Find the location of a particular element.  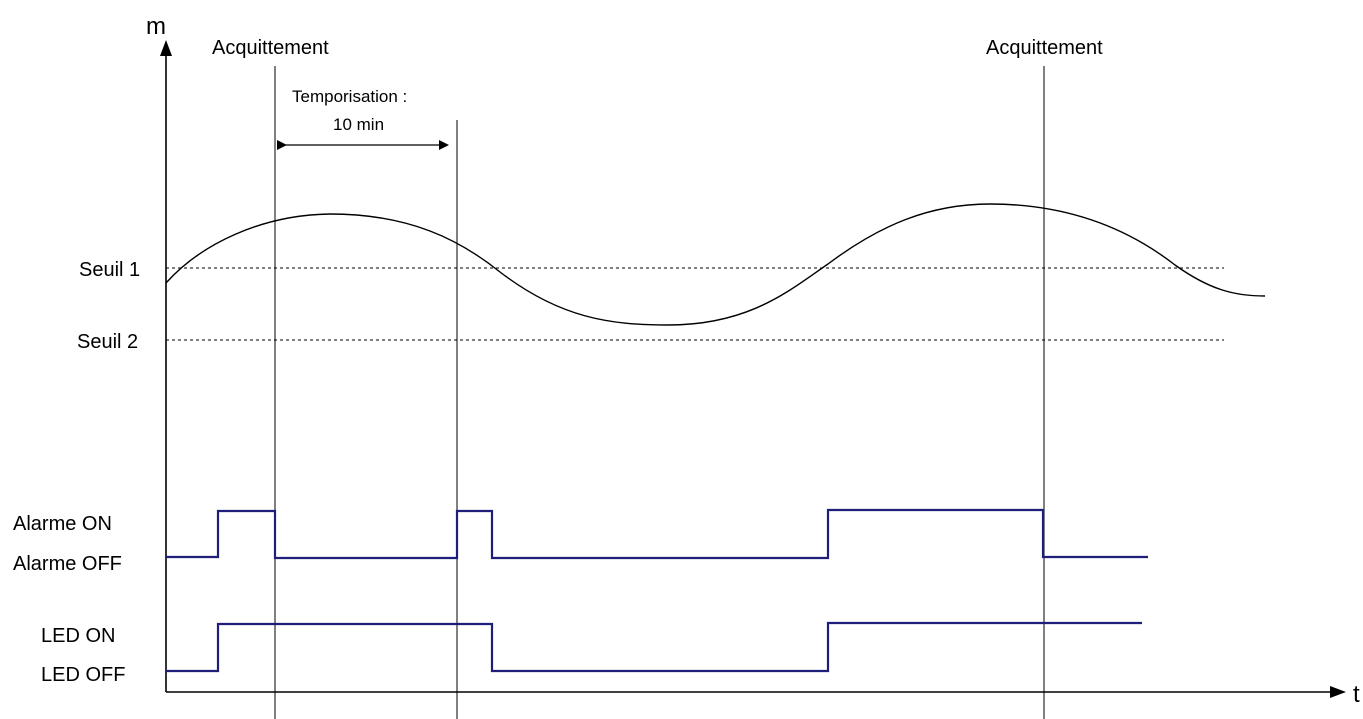

y-axis-arrow is located at coordinates (166, 48).